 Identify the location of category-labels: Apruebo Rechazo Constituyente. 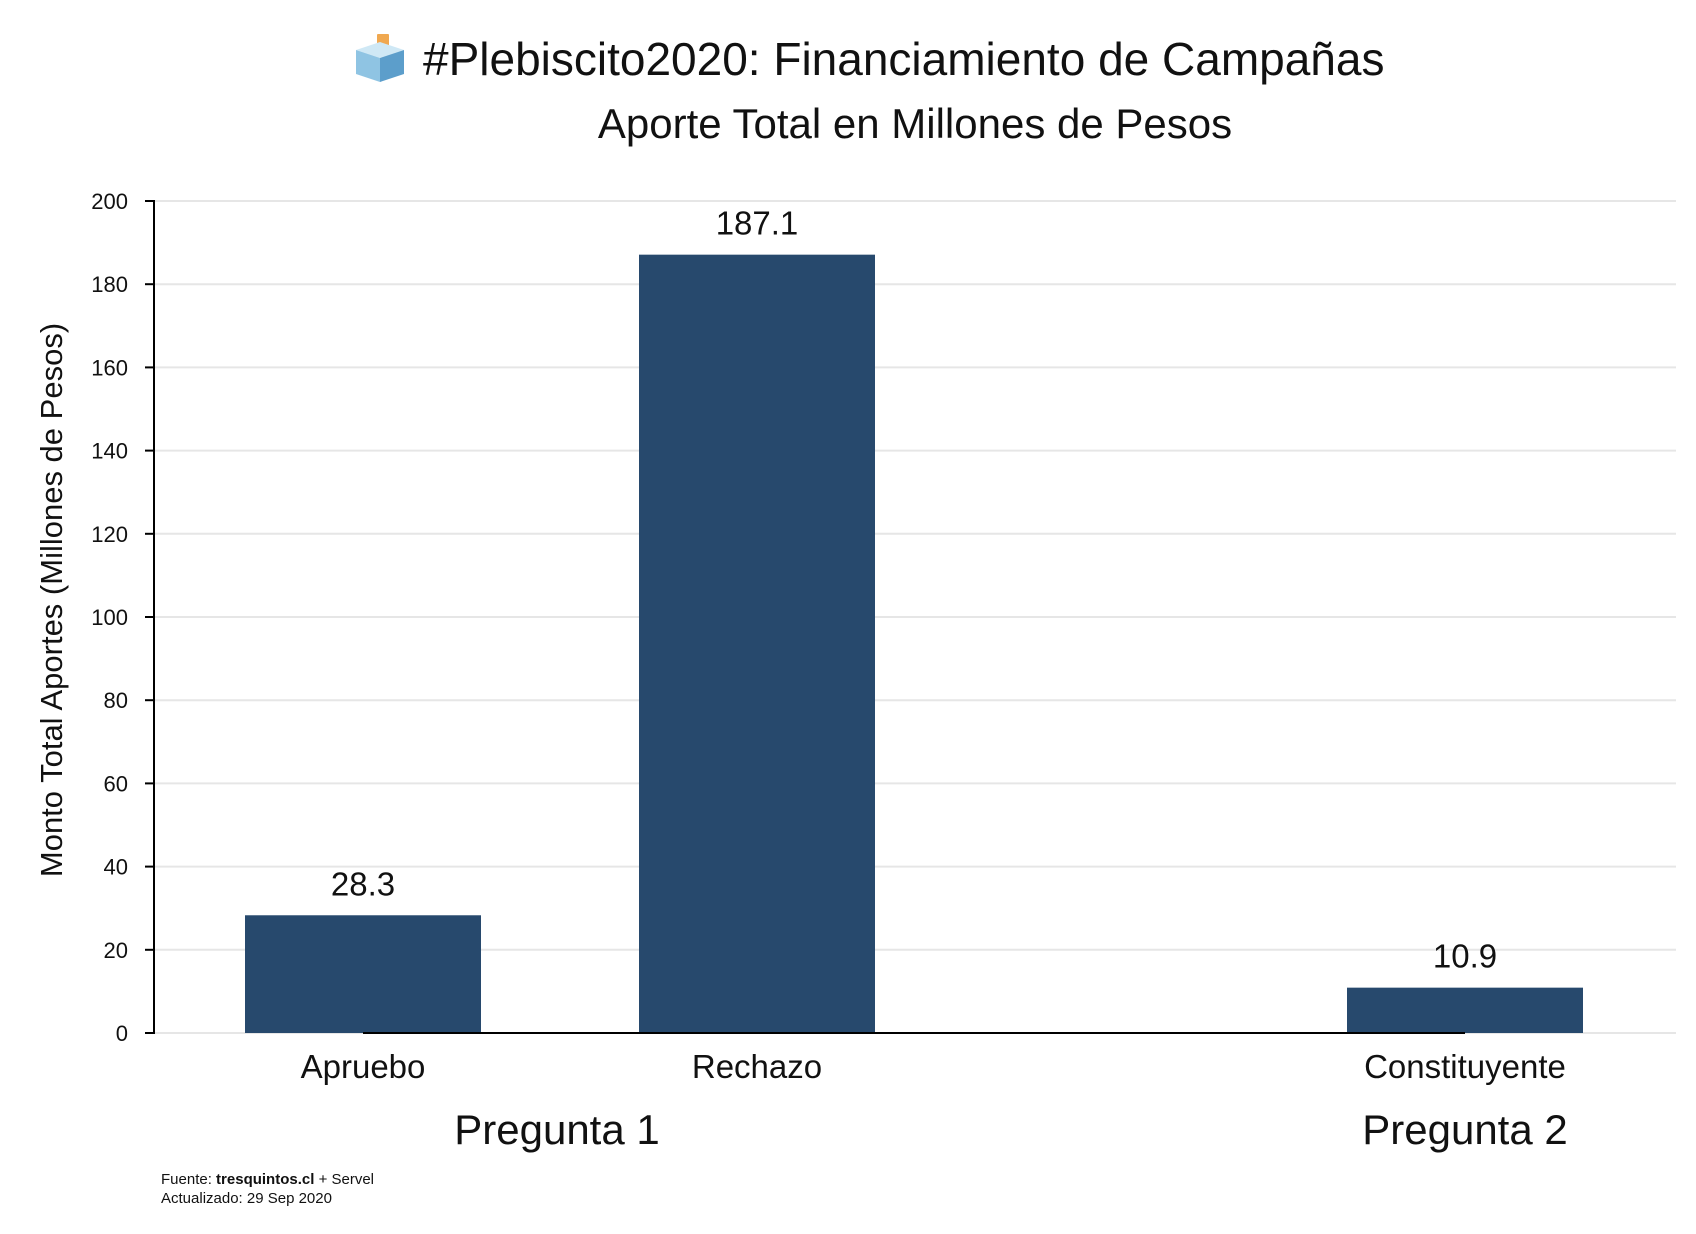
(933, 1066).